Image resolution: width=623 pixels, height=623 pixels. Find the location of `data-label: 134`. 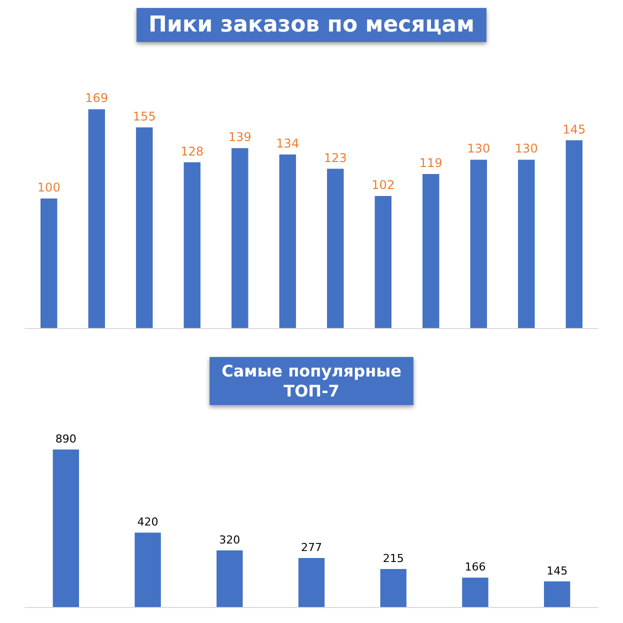

data-label: 134 is located at coordinates (288, 143).